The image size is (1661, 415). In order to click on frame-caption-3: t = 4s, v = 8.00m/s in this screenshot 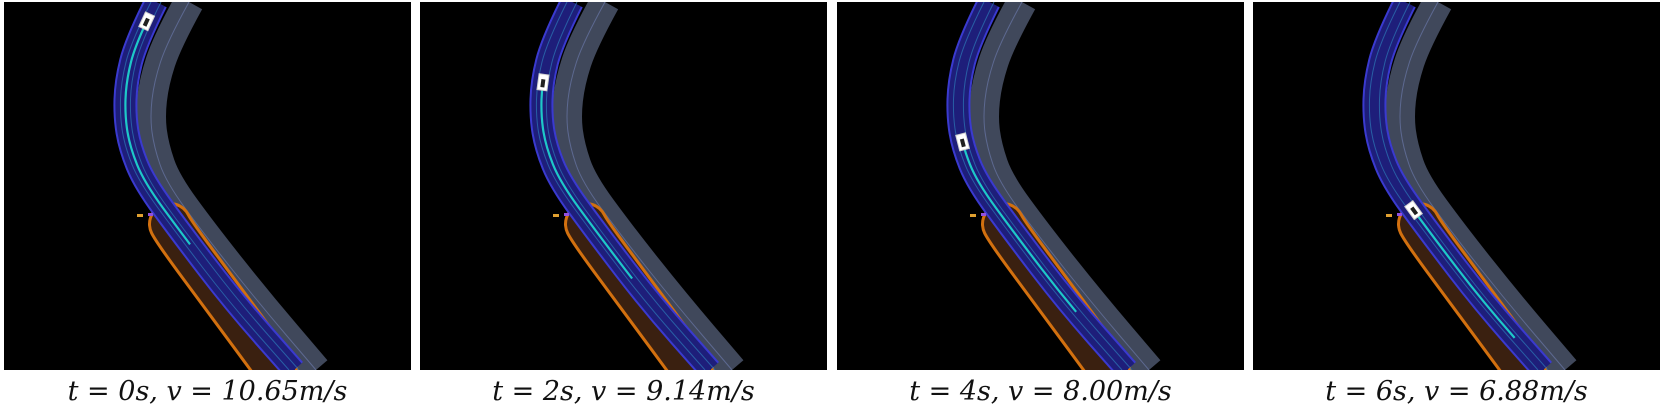, I will do `click(1040, 391)`.